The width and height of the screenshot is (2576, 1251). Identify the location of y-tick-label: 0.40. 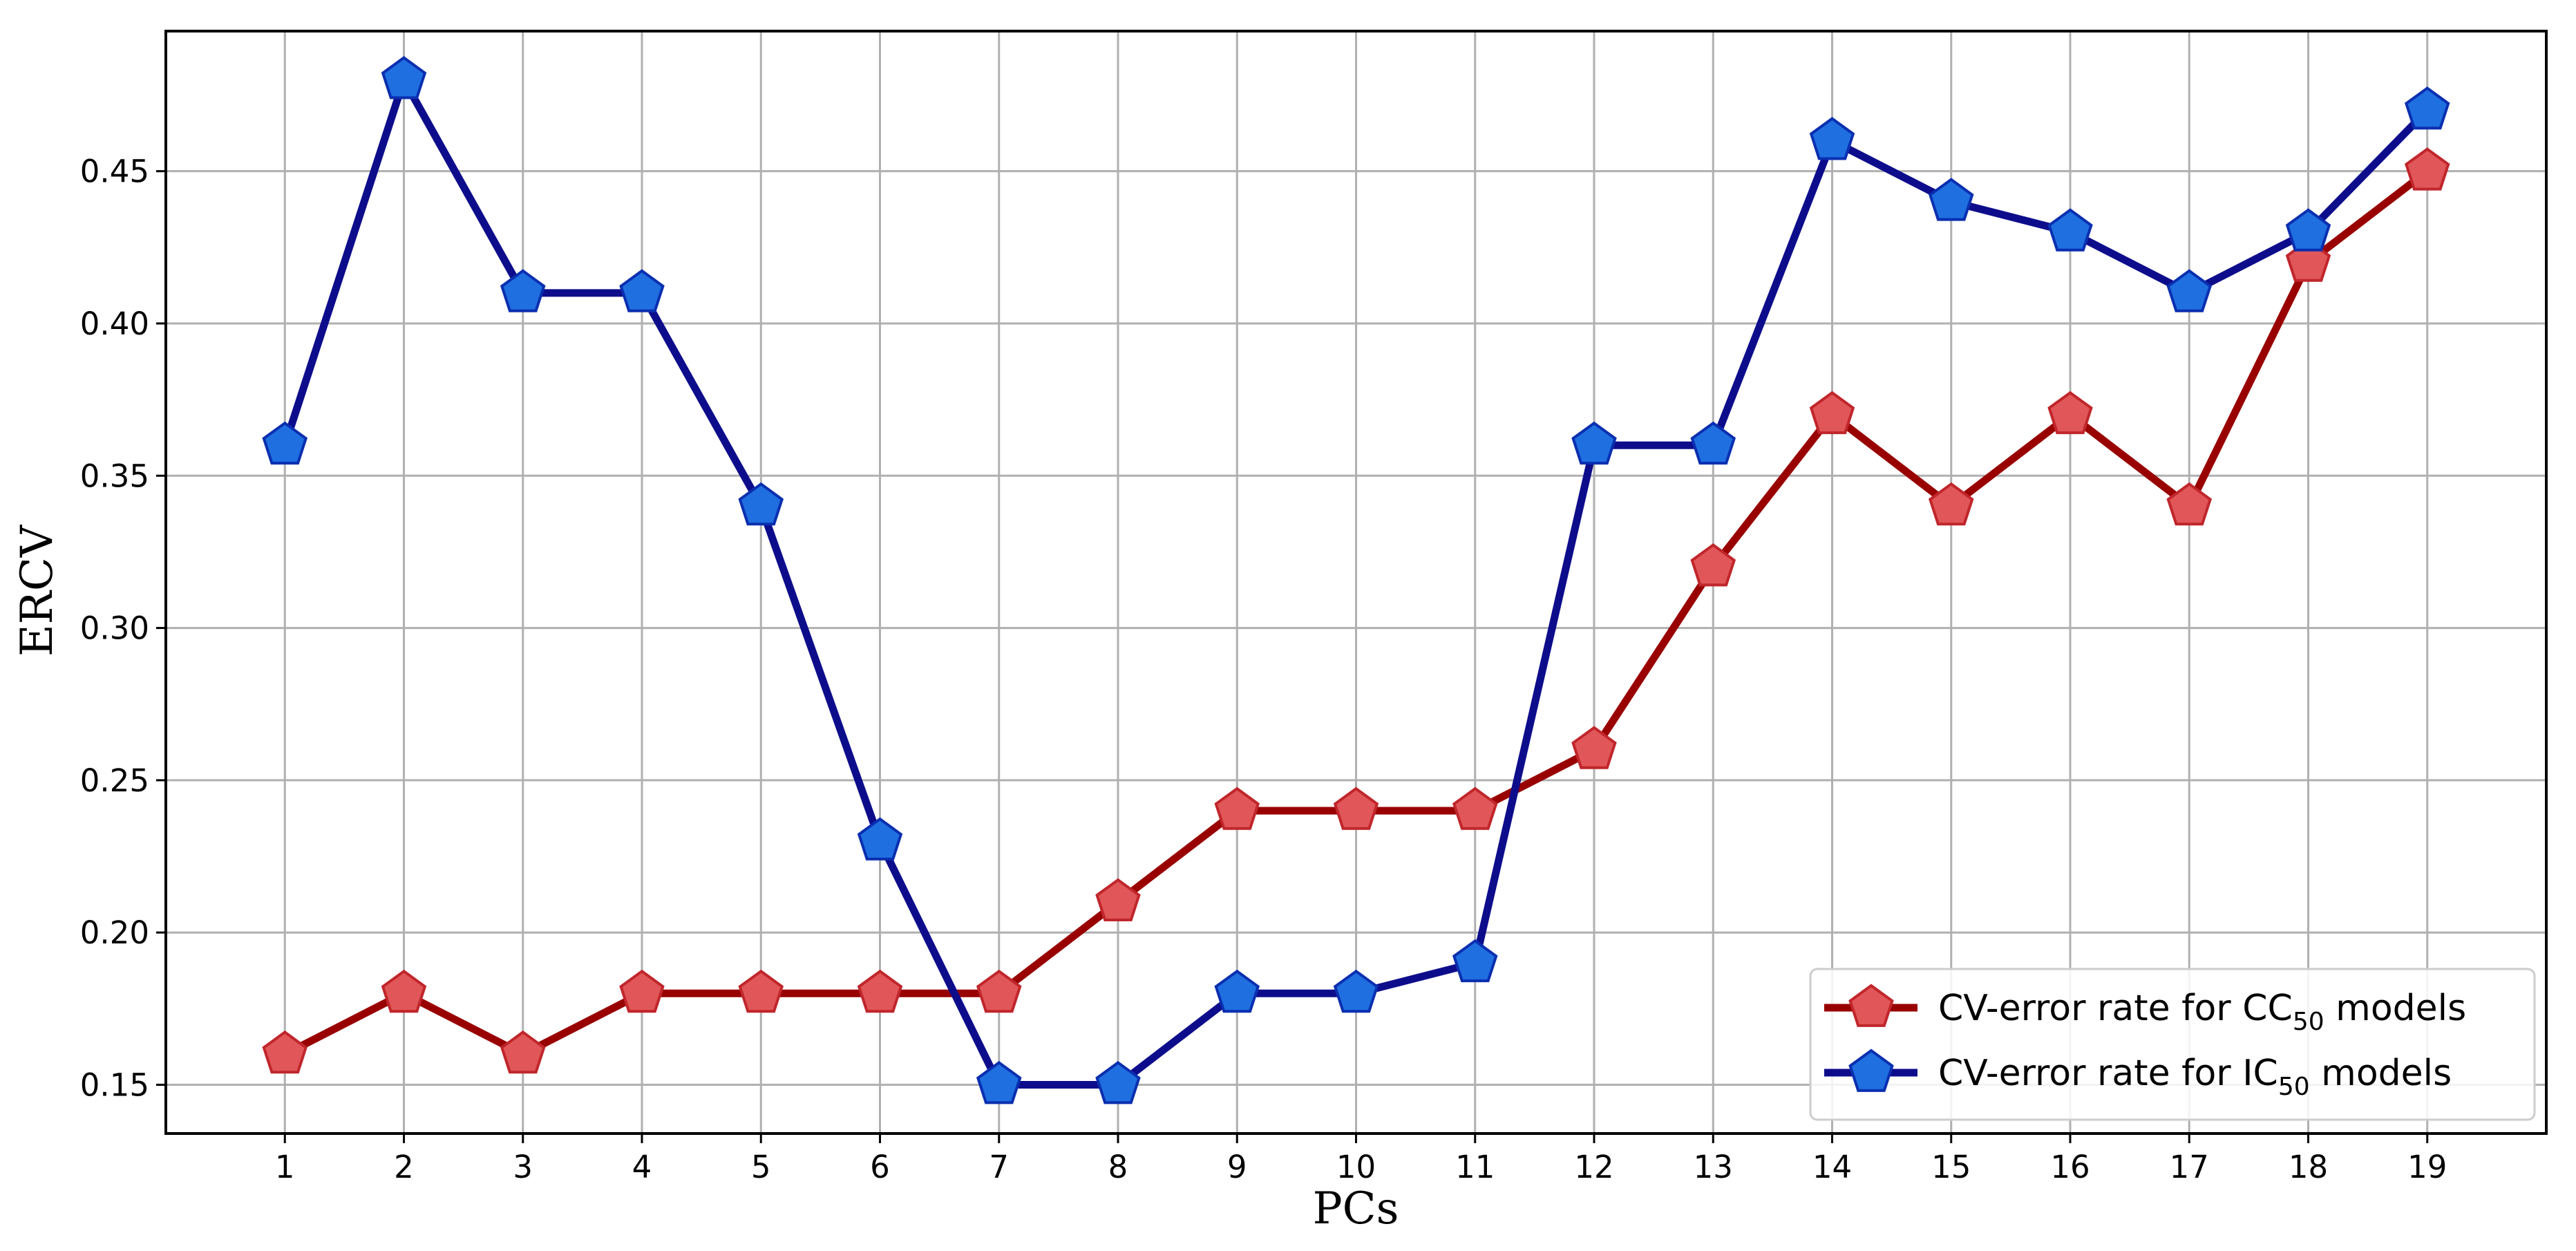
(114, 323).